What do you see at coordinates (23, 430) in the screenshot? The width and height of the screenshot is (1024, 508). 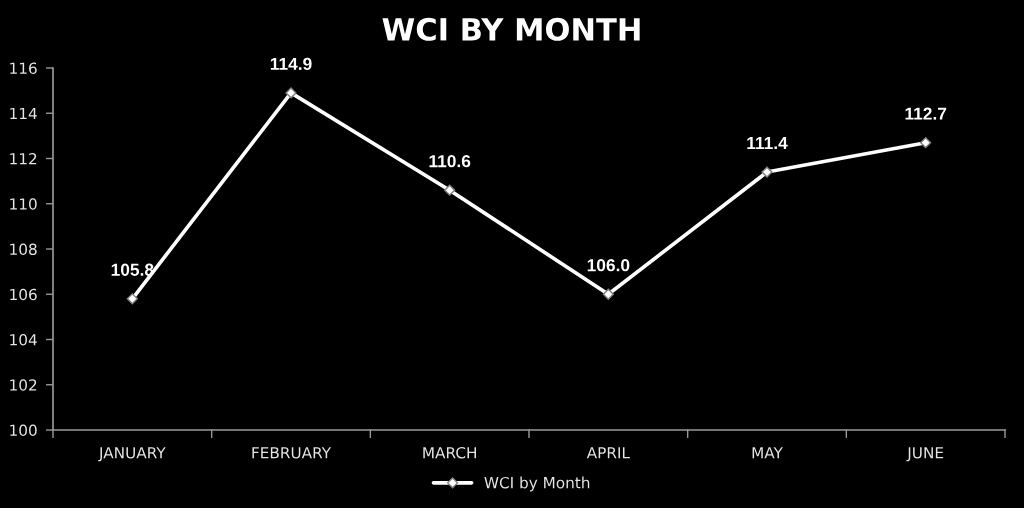 I see `y-tick-label: 100` at bounding box center [23, 430].